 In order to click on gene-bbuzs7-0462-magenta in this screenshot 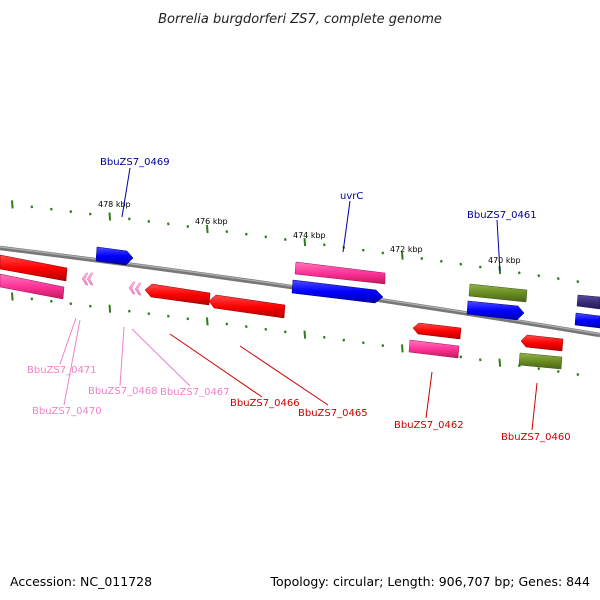, I will do `click(434, 349)`.